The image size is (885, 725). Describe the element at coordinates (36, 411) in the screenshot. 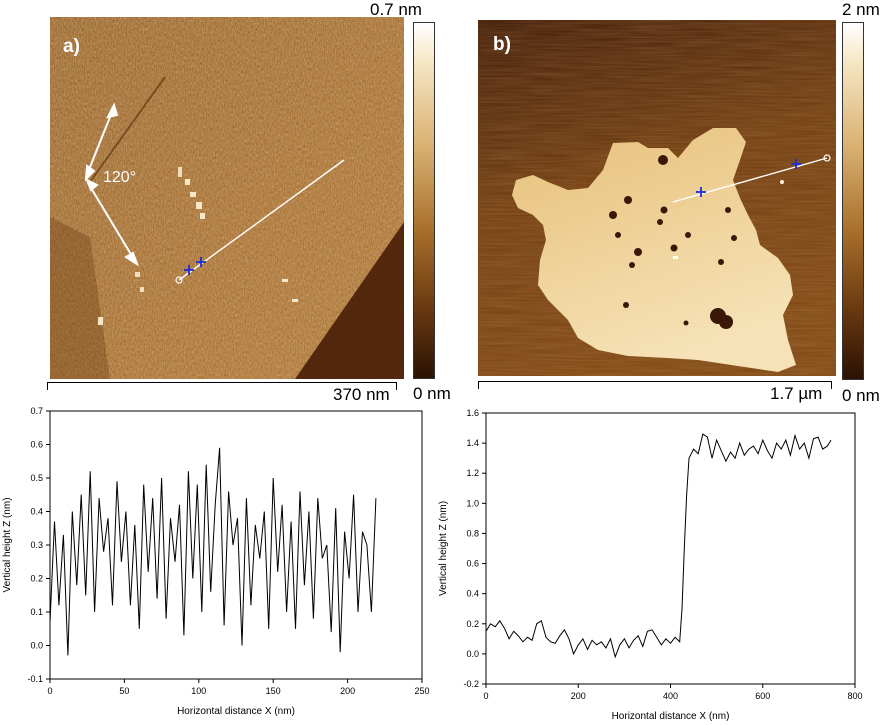

I see `y-tick-label: 0.7` at that location.